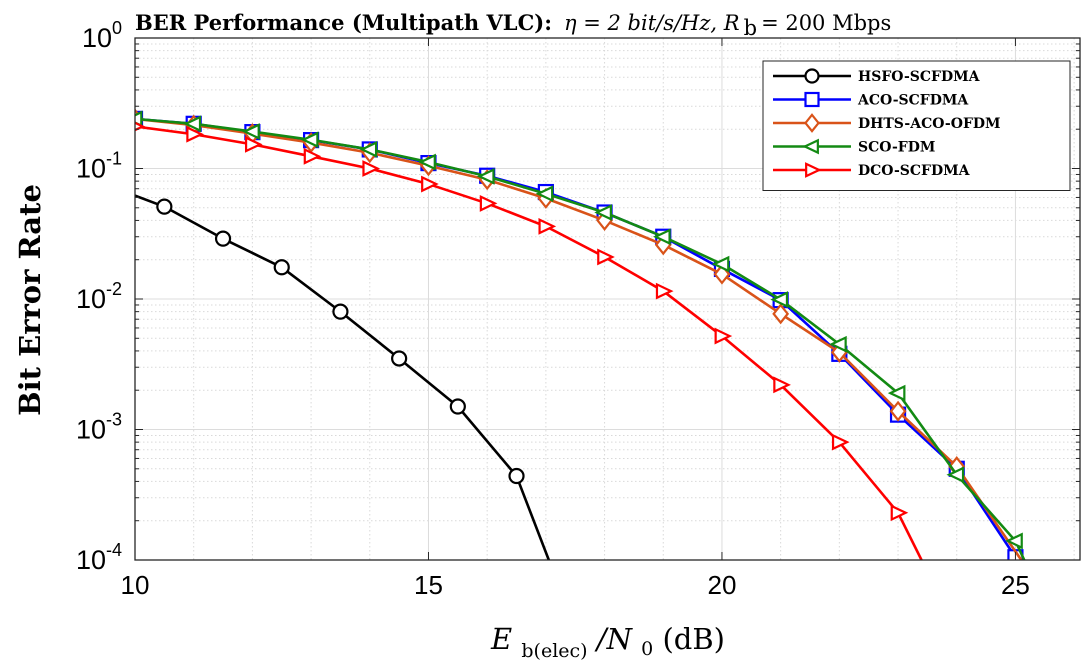  Describe the element at coordinates (652, 23) in the screenshot. I see `chart-title-rest: η = 2 bit/s/Hz, R` at that location.